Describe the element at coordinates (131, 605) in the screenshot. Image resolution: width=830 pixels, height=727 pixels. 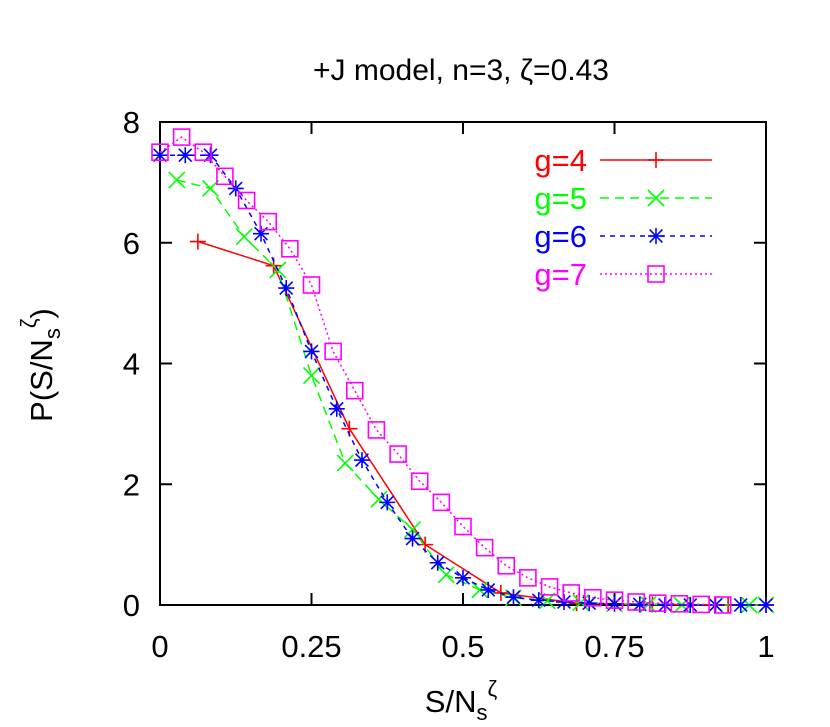
I see `y-tick-label: 0` at that location.